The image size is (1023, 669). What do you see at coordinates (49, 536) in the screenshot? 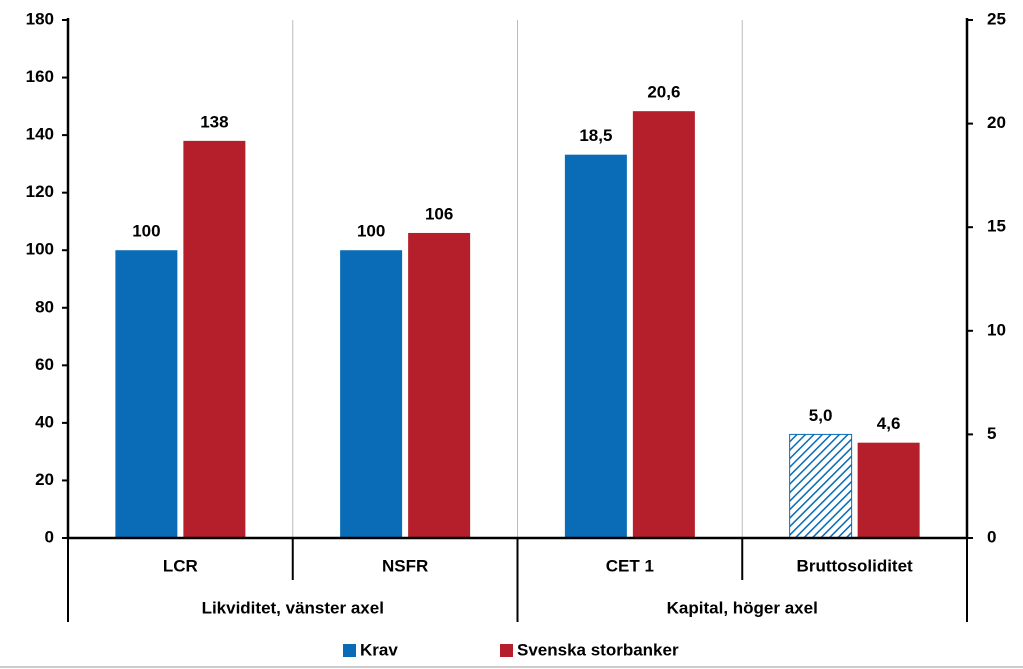
I see `y-tick-label: 0` at bounding box center [49, 536].